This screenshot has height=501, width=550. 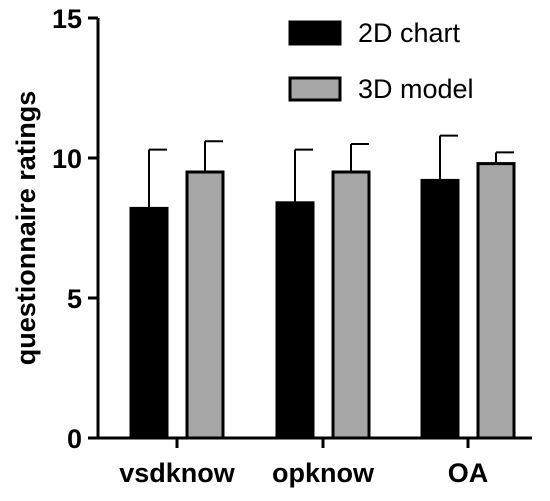 I want to click on x-ticks: vsdknow opknow OA, so click(x=303, y=463).